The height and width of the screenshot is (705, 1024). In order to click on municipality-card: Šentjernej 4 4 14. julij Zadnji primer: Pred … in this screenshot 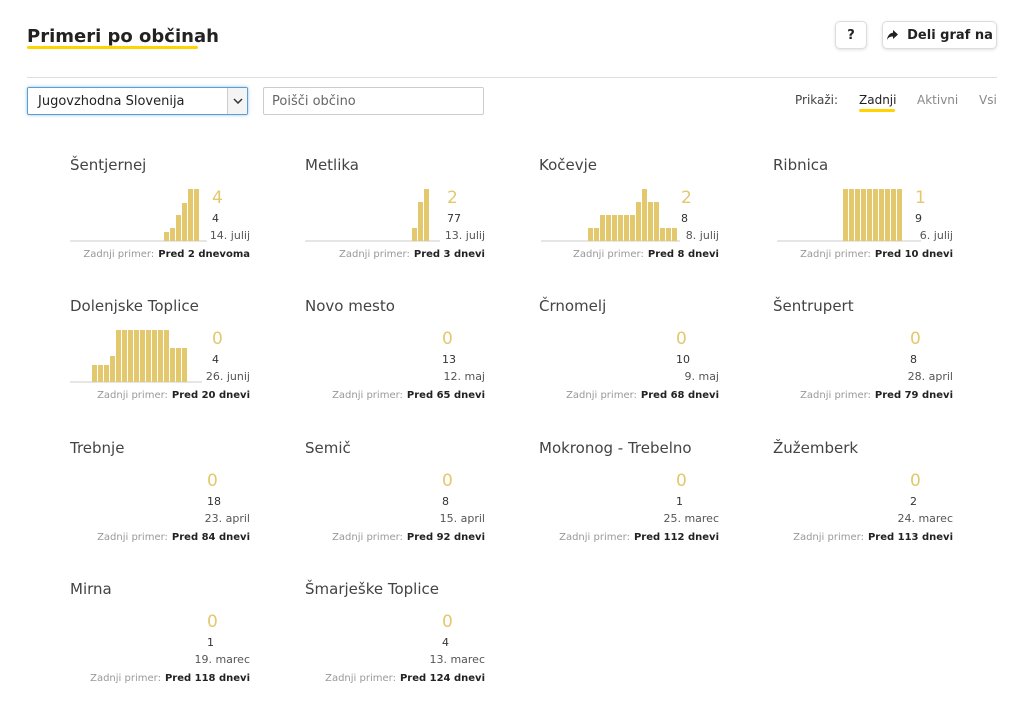, I will do `click(165, 218)`.